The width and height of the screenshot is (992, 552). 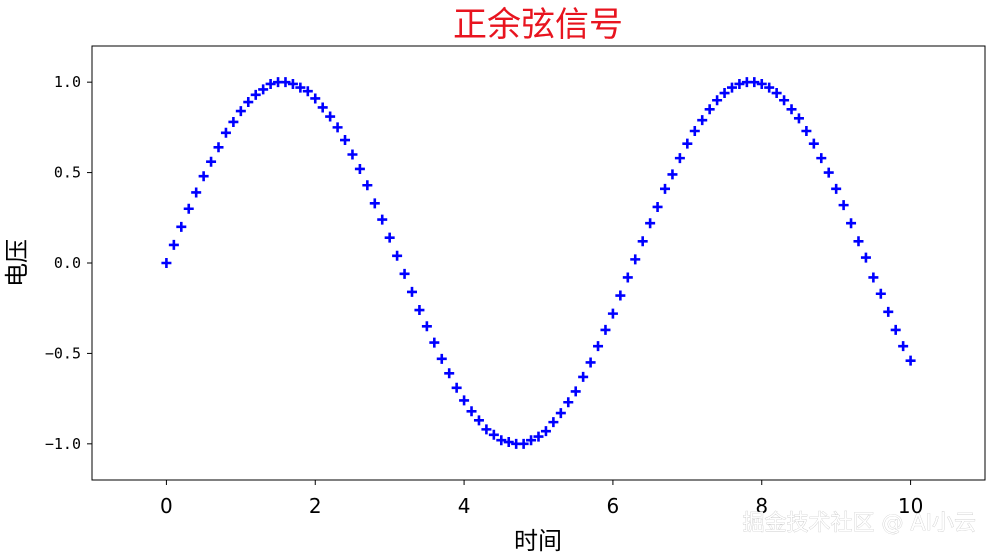 I want to click on x-tick-label: 2, so click(x=315, y=506).